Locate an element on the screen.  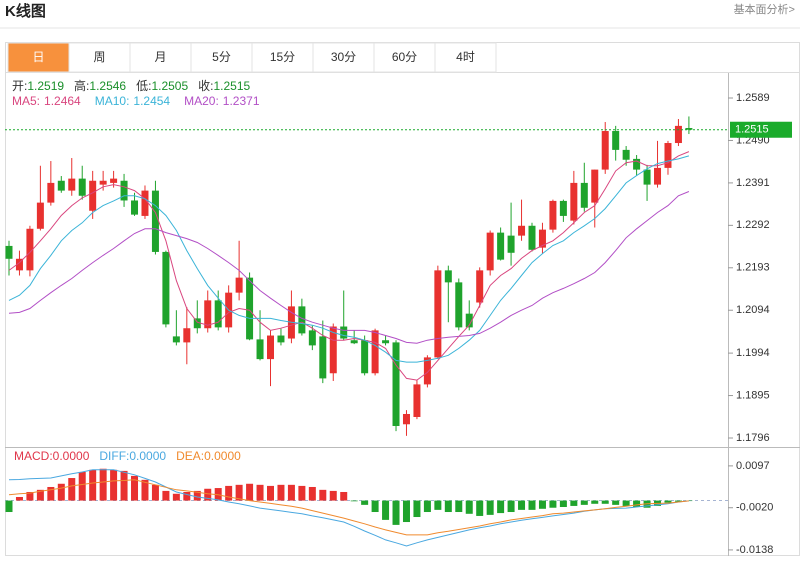
y-tick-label: -0.0138 is located at coordinates (754, 550).